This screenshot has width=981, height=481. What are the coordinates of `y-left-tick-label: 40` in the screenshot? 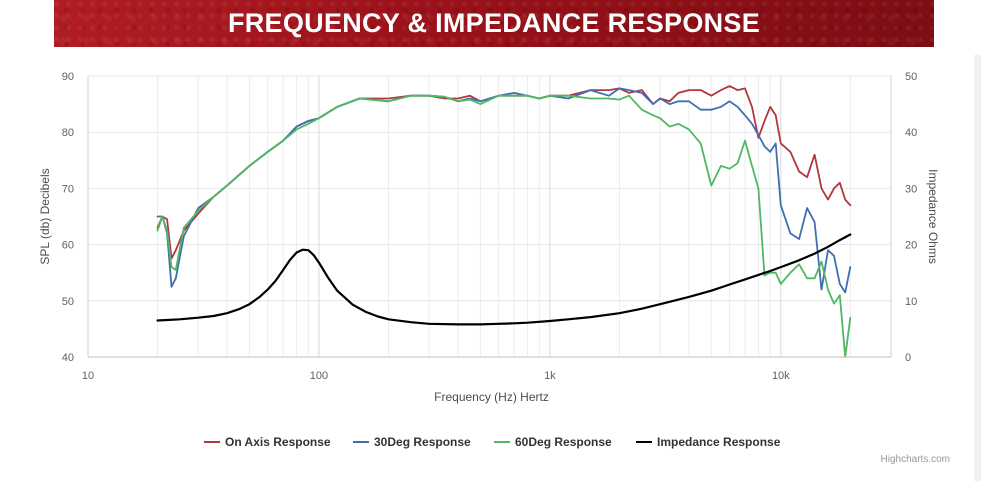 It's located at (68, 358).